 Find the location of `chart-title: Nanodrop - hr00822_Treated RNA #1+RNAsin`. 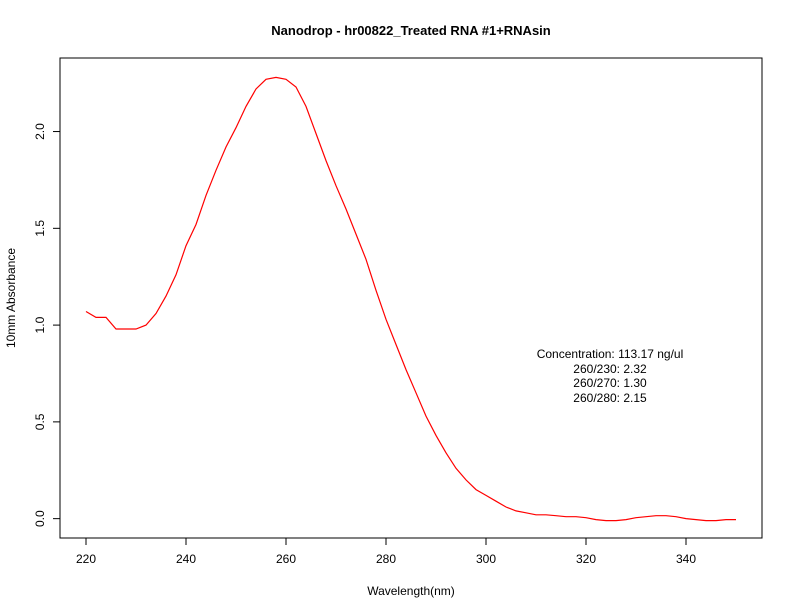

chart-title: Nanodrop - hr00822_Treated RNA #1+RNAsin is located at coordinates (411, 30).